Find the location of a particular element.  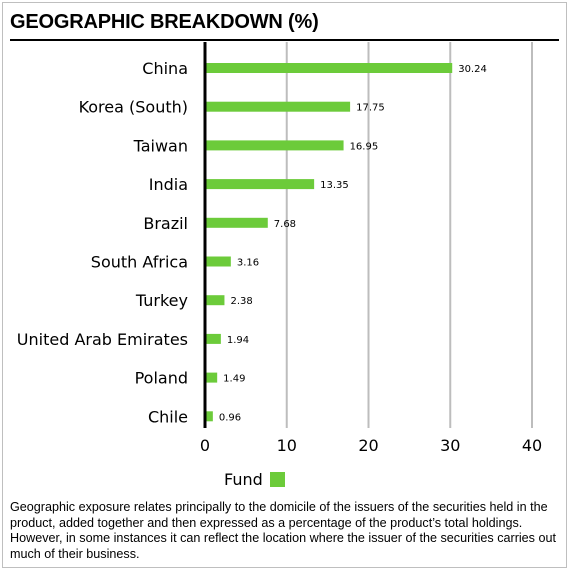

x-tick-label: 0 is located at coordinates (205, 445).